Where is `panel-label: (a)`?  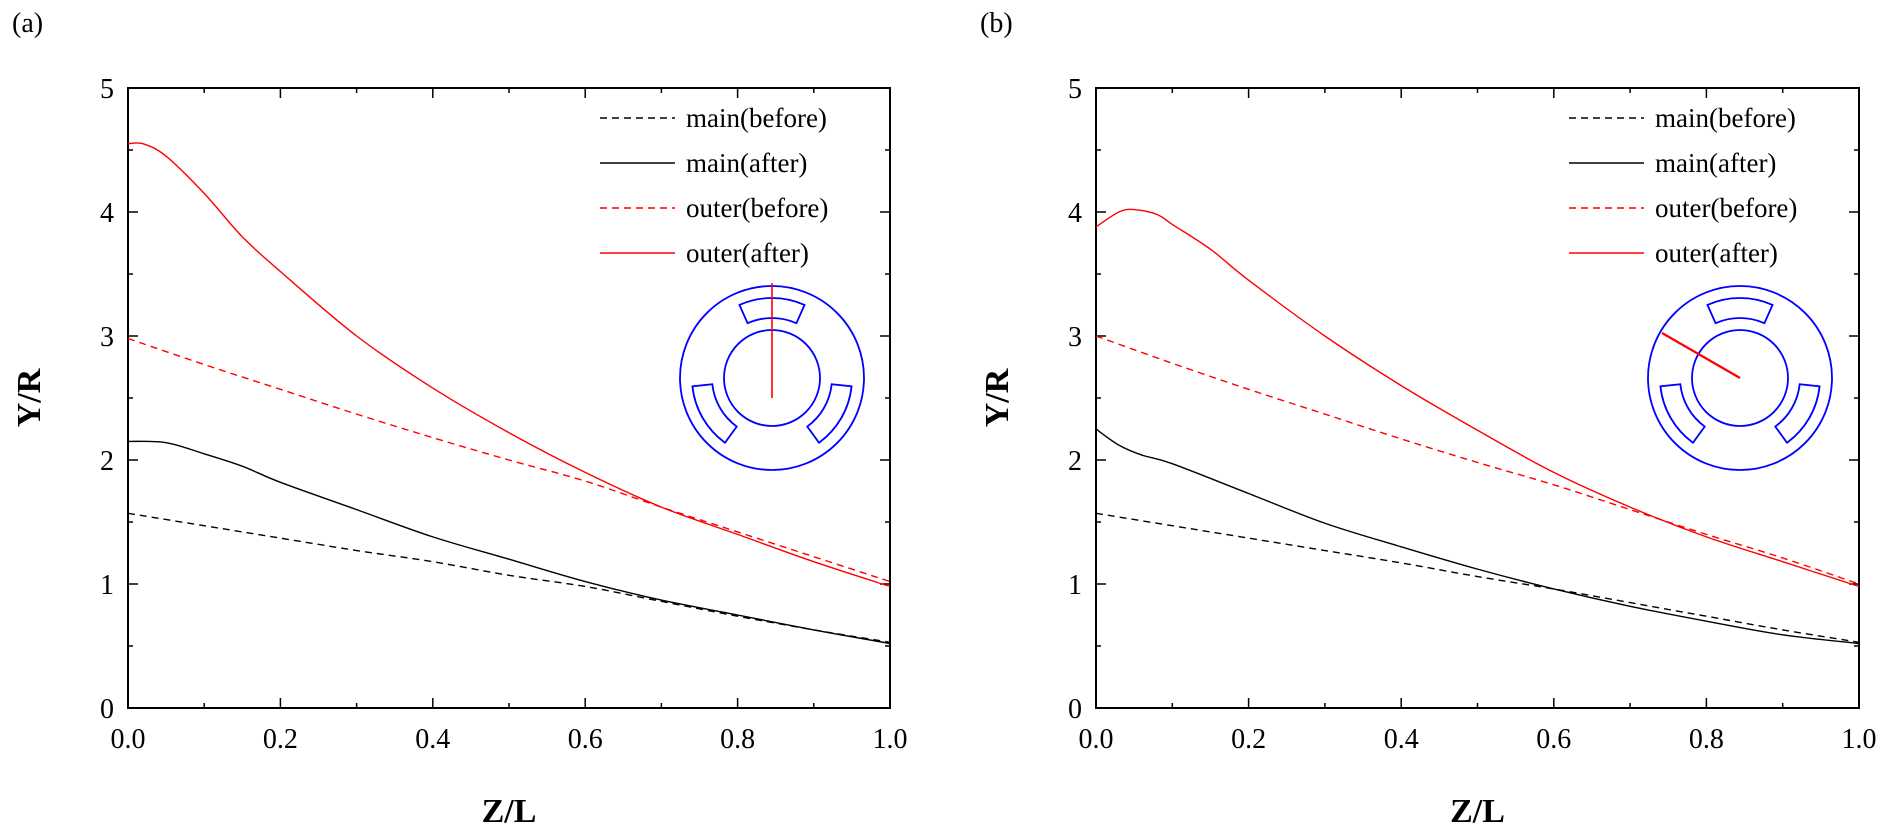
panel-label: (a) is located at coordinates (27, 23).